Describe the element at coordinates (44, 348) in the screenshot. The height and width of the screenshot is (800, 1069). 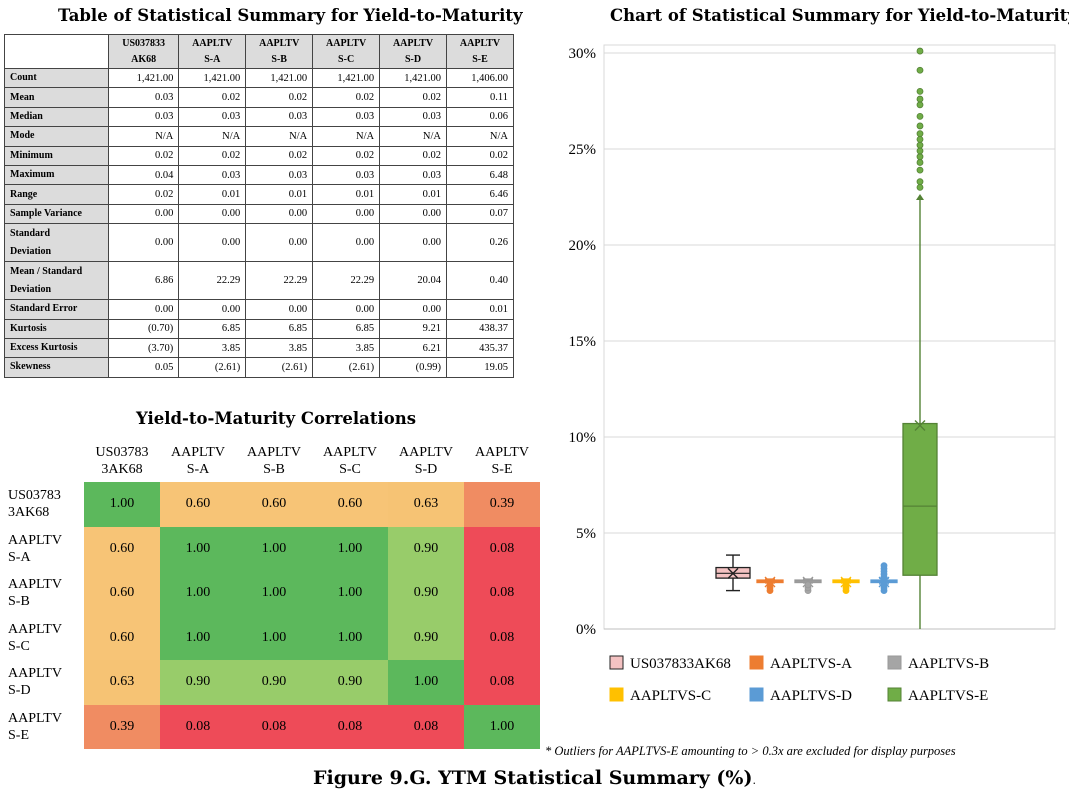
I see `label-line: Excess Kurtosis` at that location.